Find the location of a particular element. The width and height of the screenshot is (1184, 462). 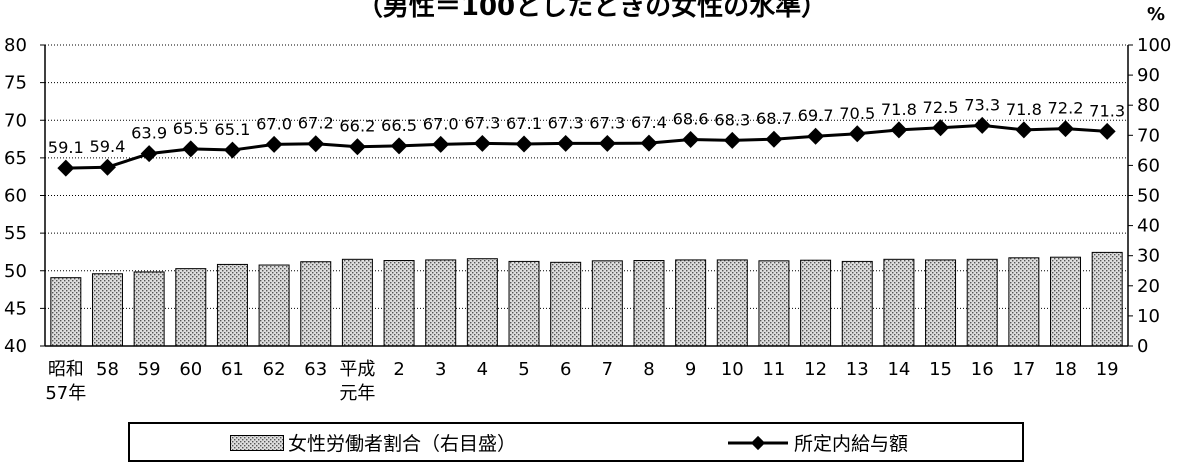

data-label: 71.3 is located at coordinates (1107, 110).